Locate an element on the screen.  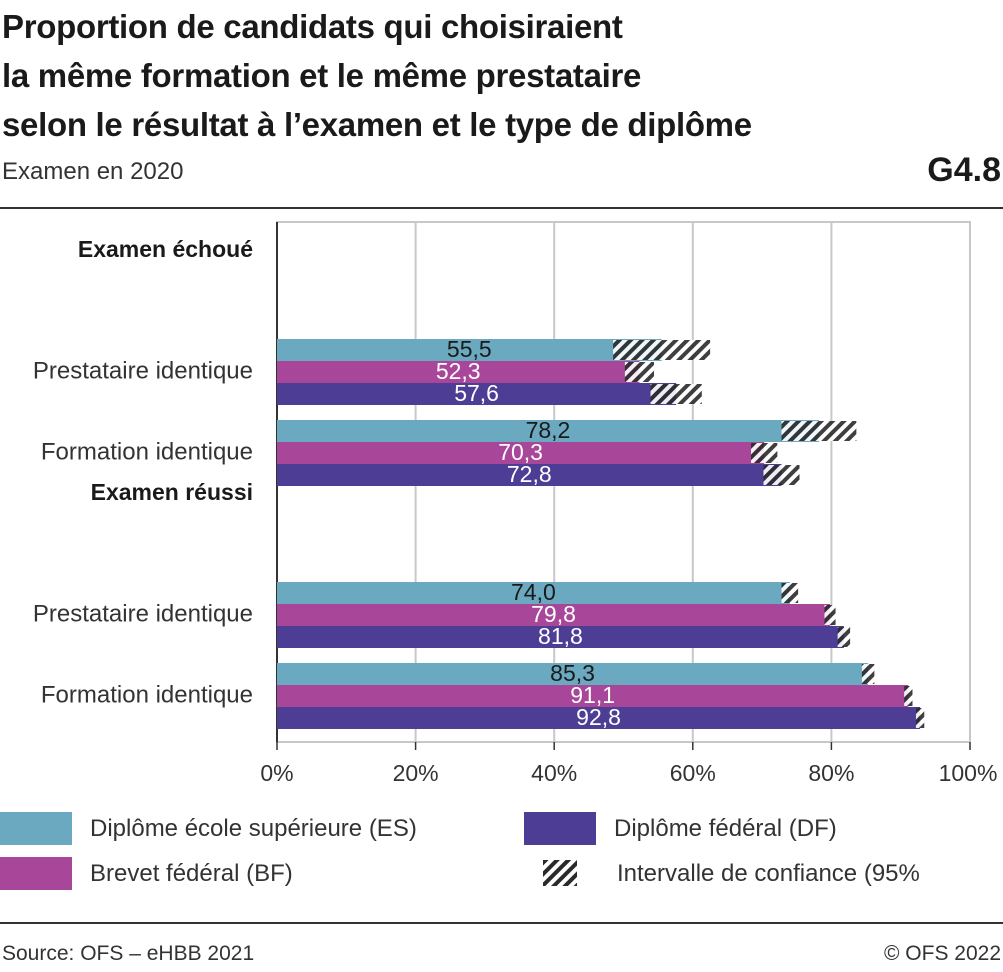
data-label: 70,3 is located at coordinates (520, 452).